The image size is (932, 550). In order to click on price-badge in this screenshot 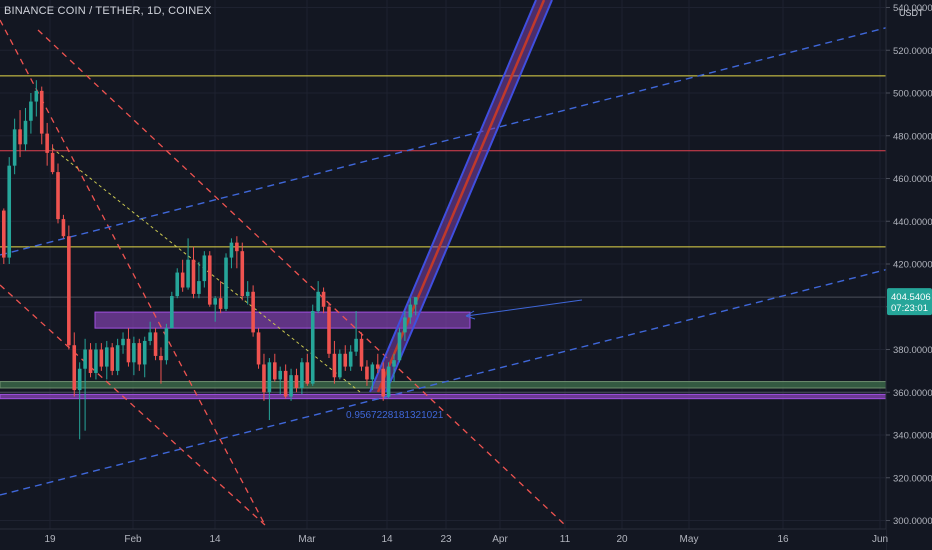, I will do `click(909, 302)`.